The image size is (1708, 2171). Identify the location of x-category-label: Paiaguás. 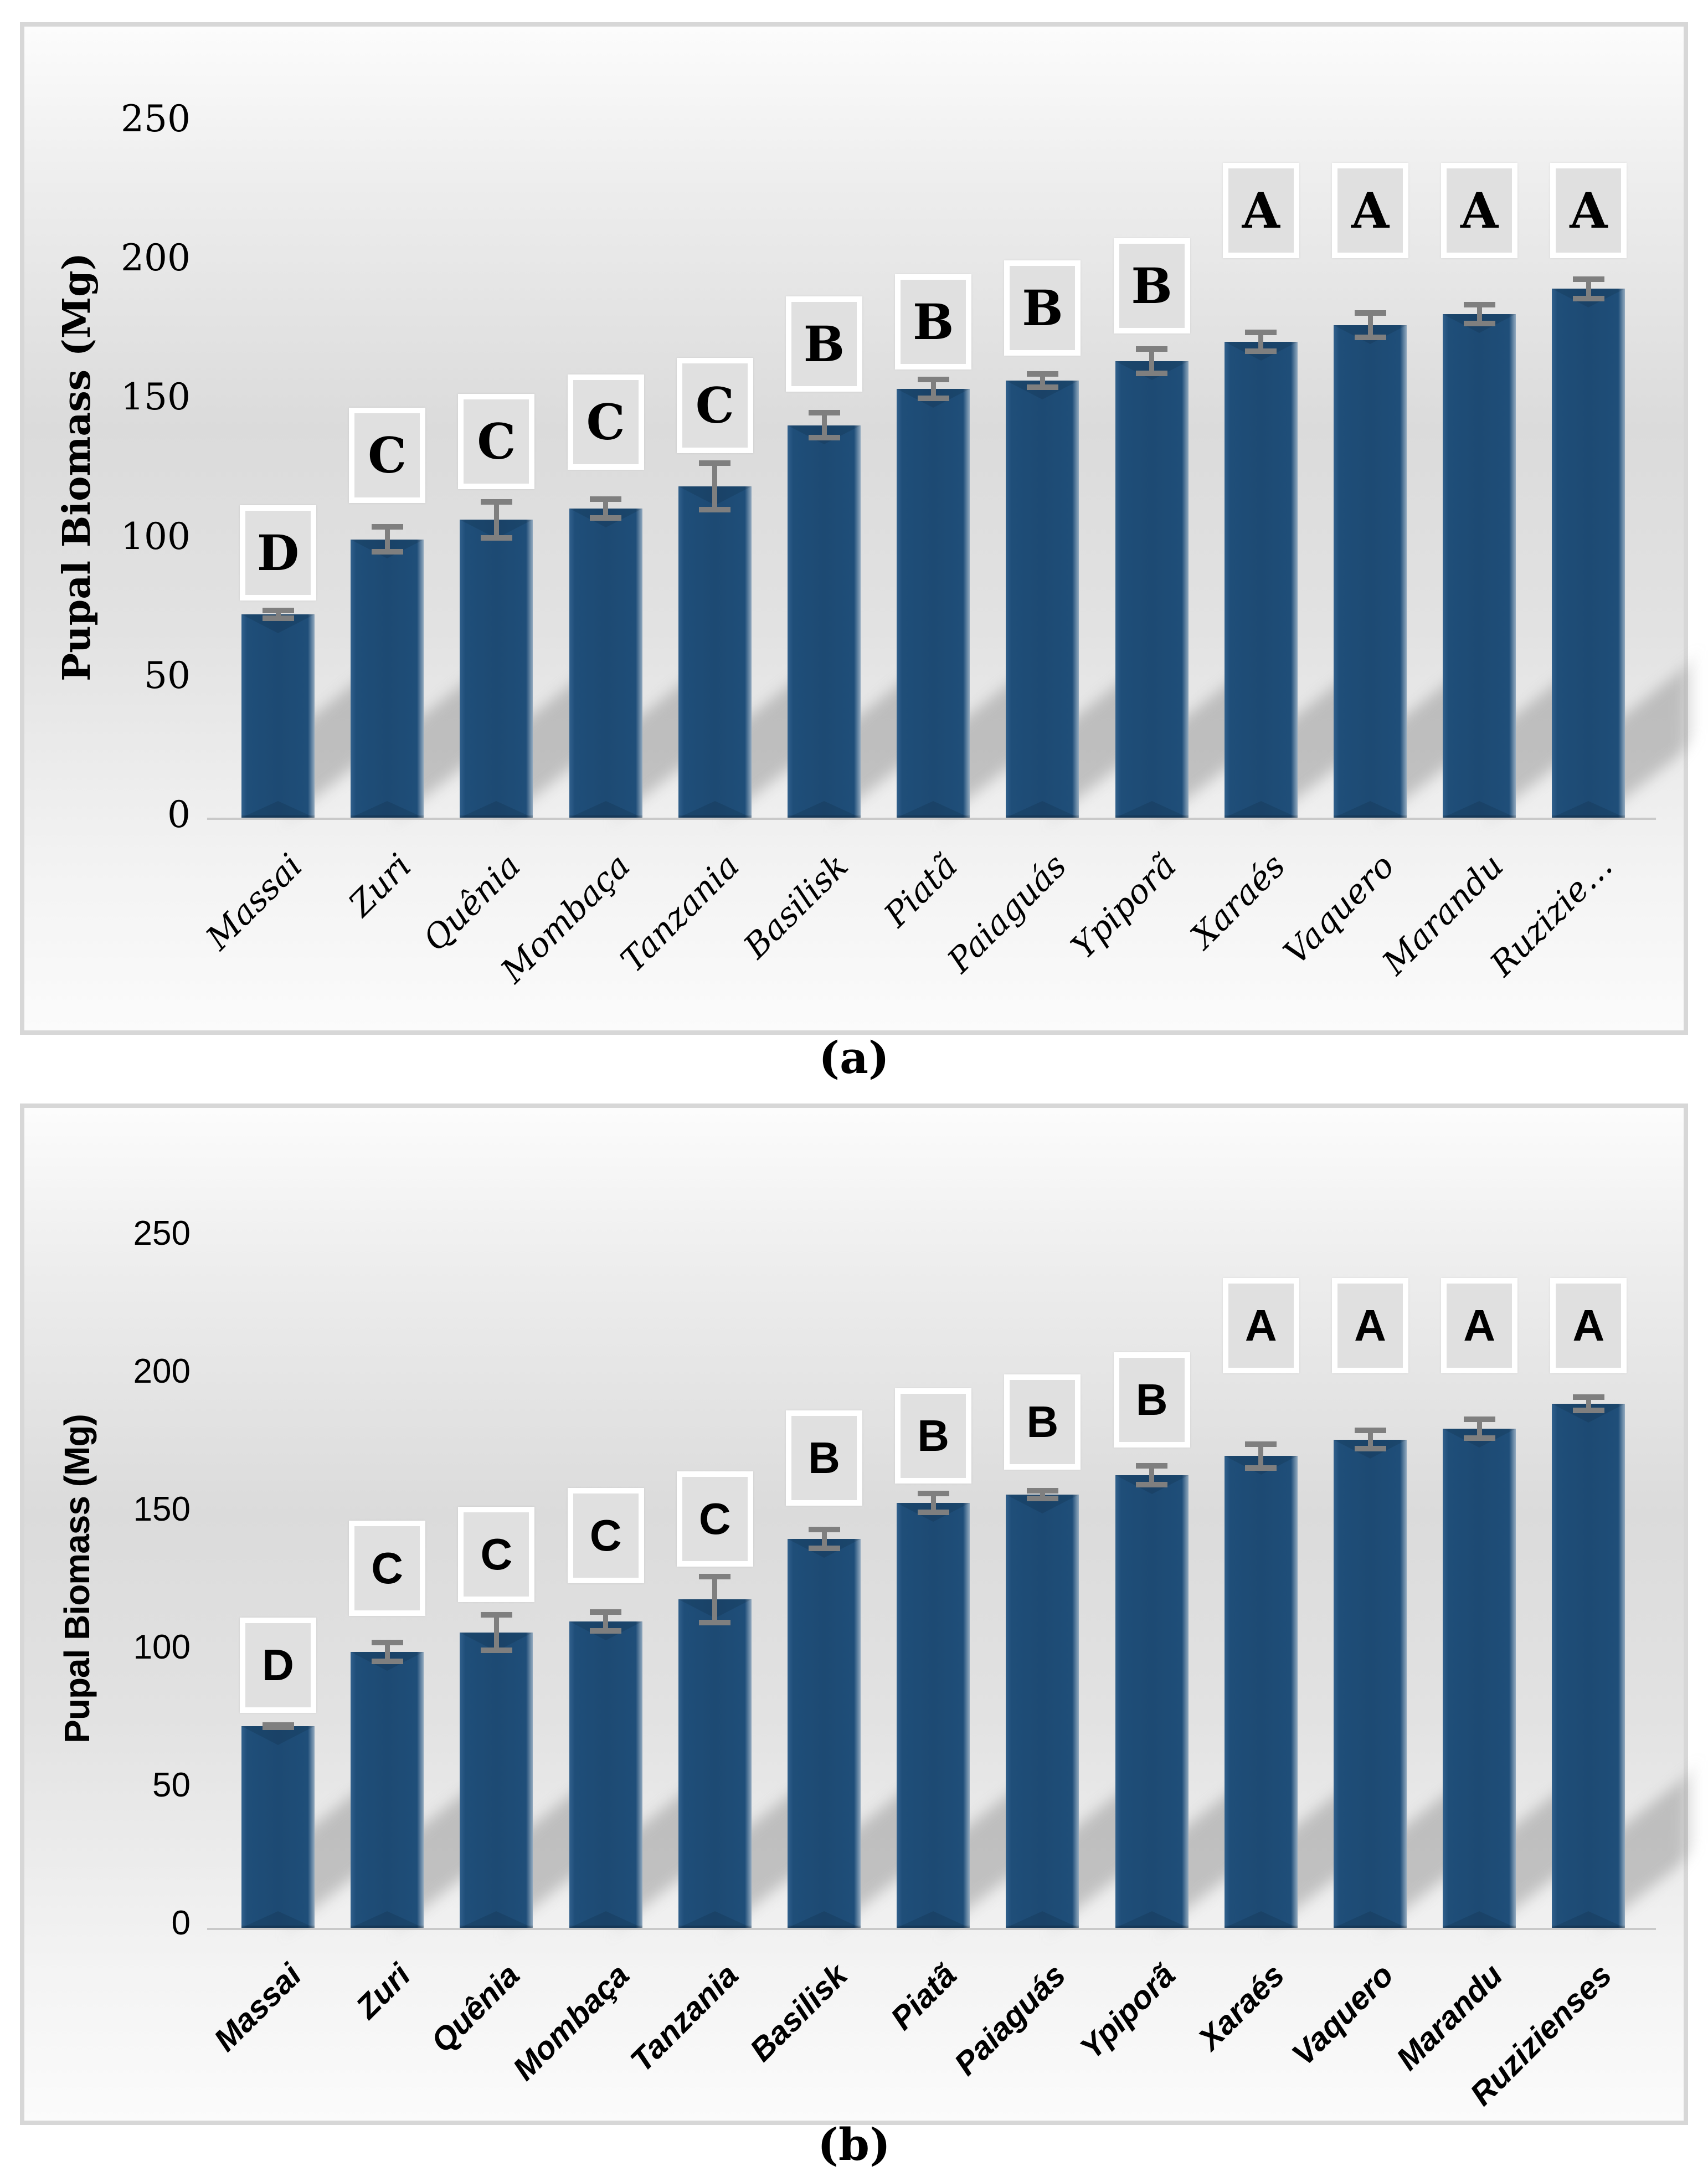
(1007, 914).